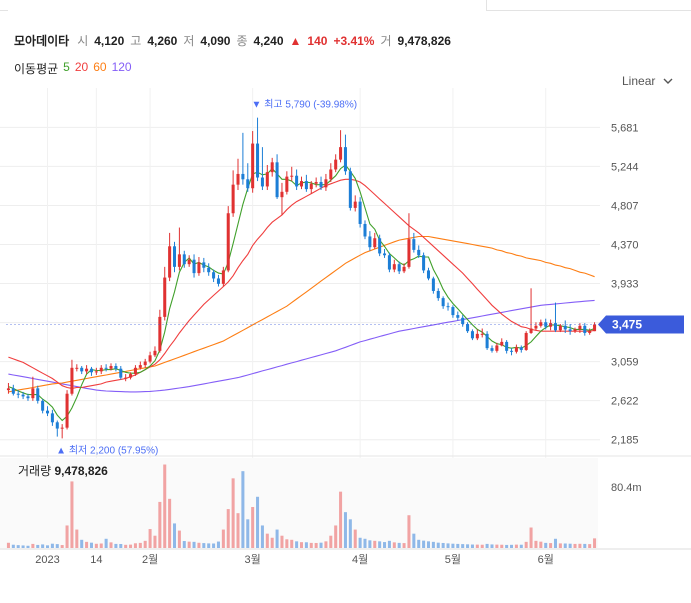  I want to click on open-value: 4,120, so click(109, 40).